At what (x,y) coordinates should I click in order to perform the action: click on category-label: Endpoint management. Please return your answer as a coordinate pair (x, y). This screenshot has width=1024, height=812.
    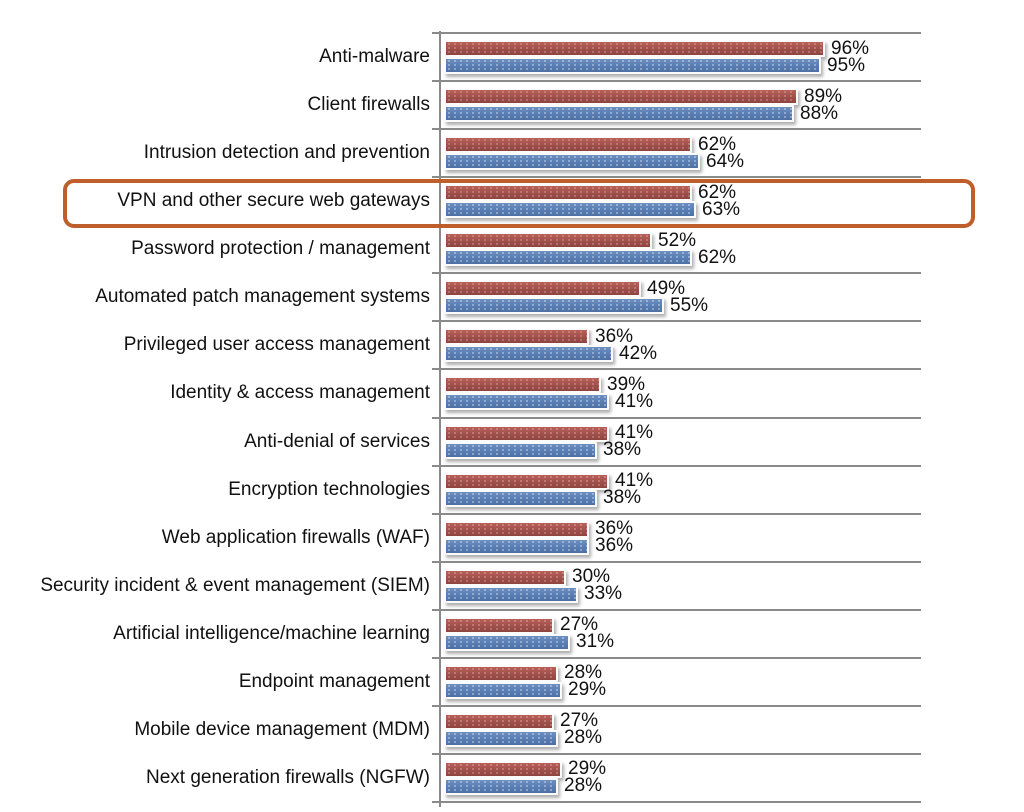
    Looking at the image, I should click on (334, 681).